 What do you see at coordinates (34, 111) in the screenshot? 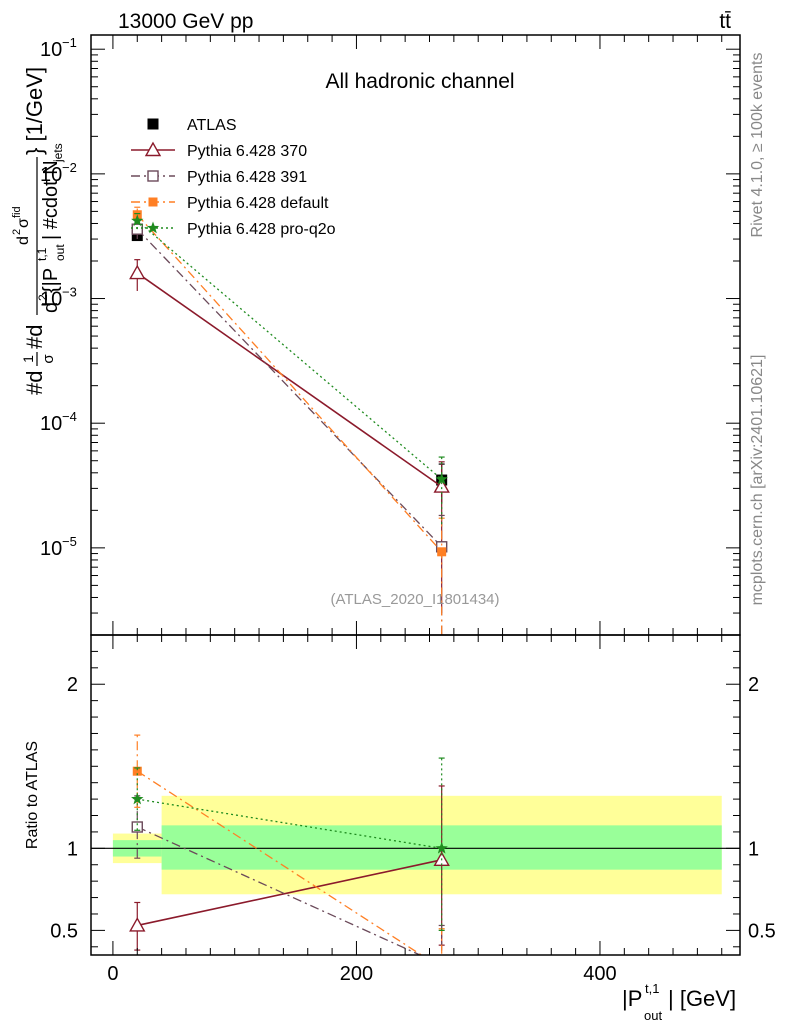
I see `ylabel-suffix: } [1/GeV]` at bounding box center [34, 111].